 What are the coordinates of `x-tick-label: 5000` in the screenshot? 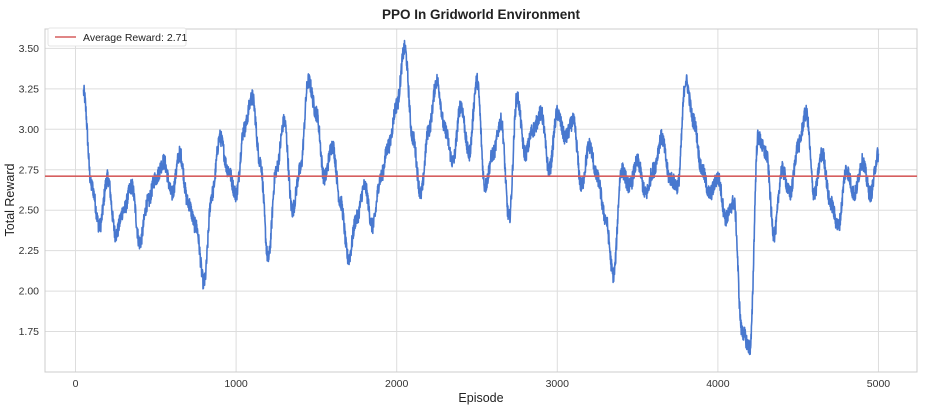 It's located at (879, 384).